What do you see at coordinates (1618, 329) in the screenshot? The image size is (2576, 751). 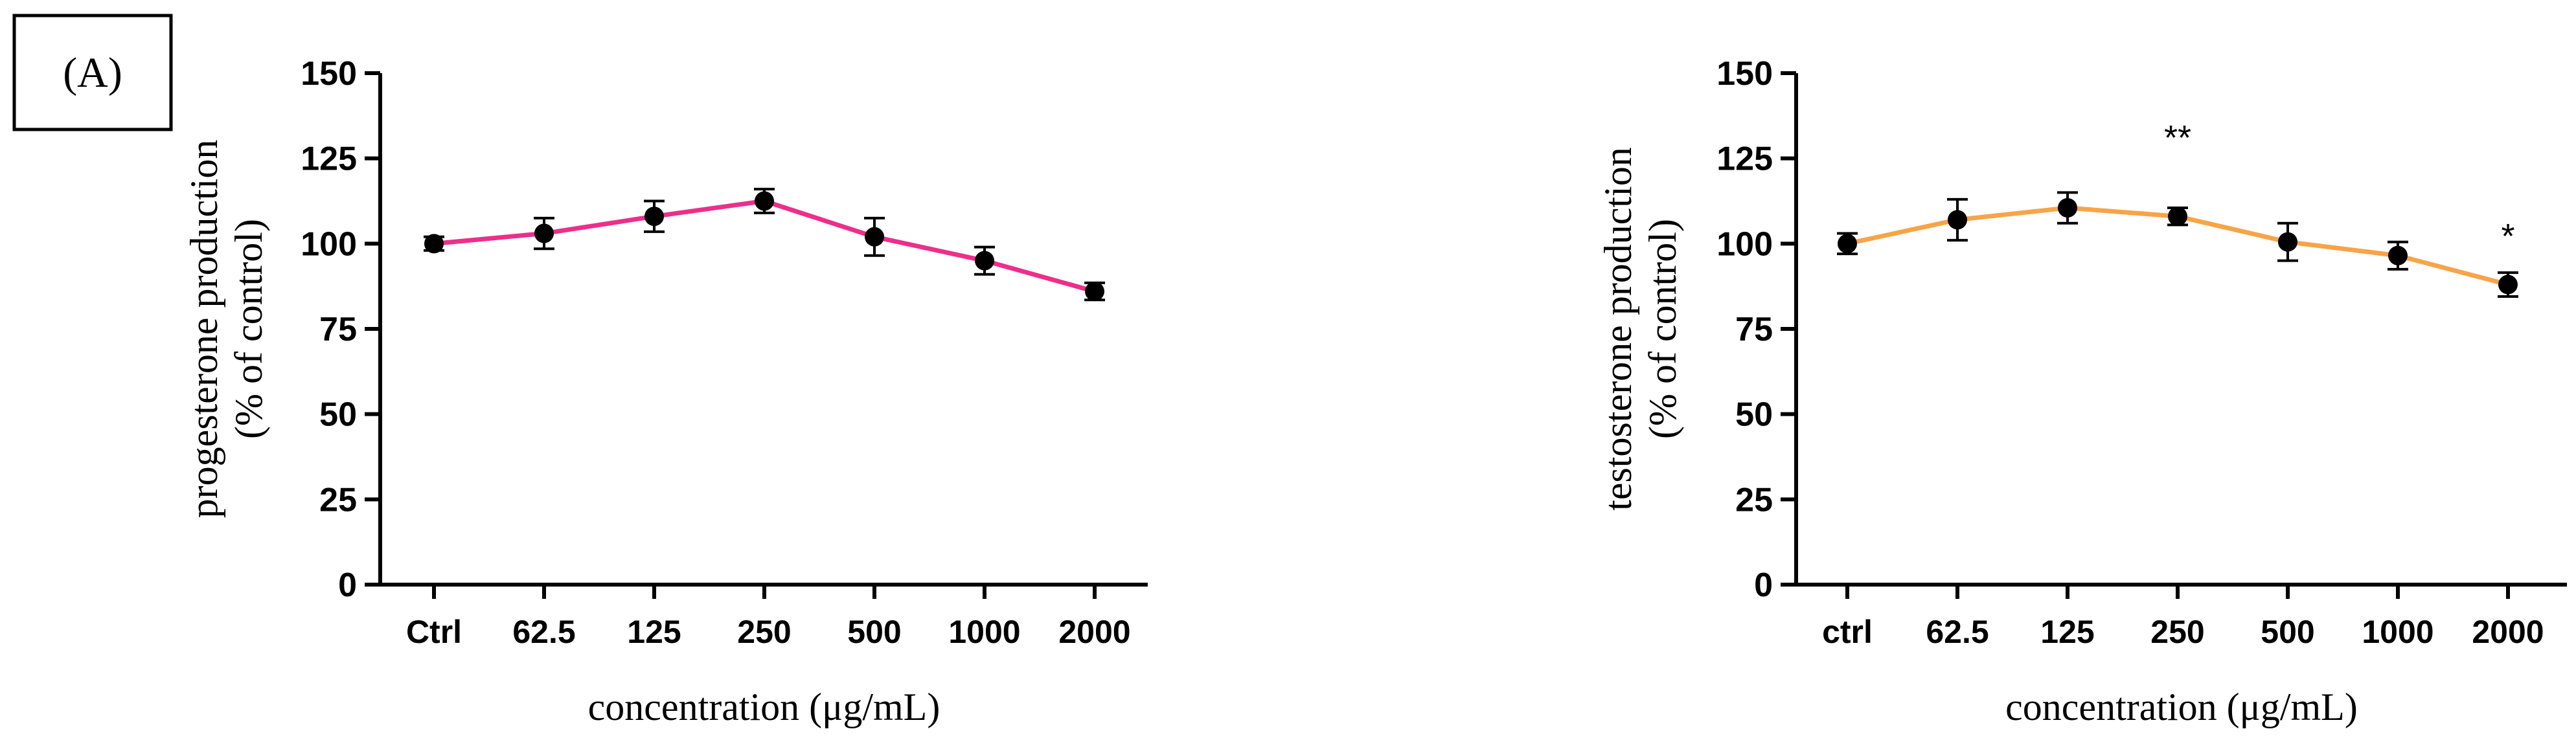 I see `y-axis-title-line1: testosterone production` at bounding box center [1618, 329].